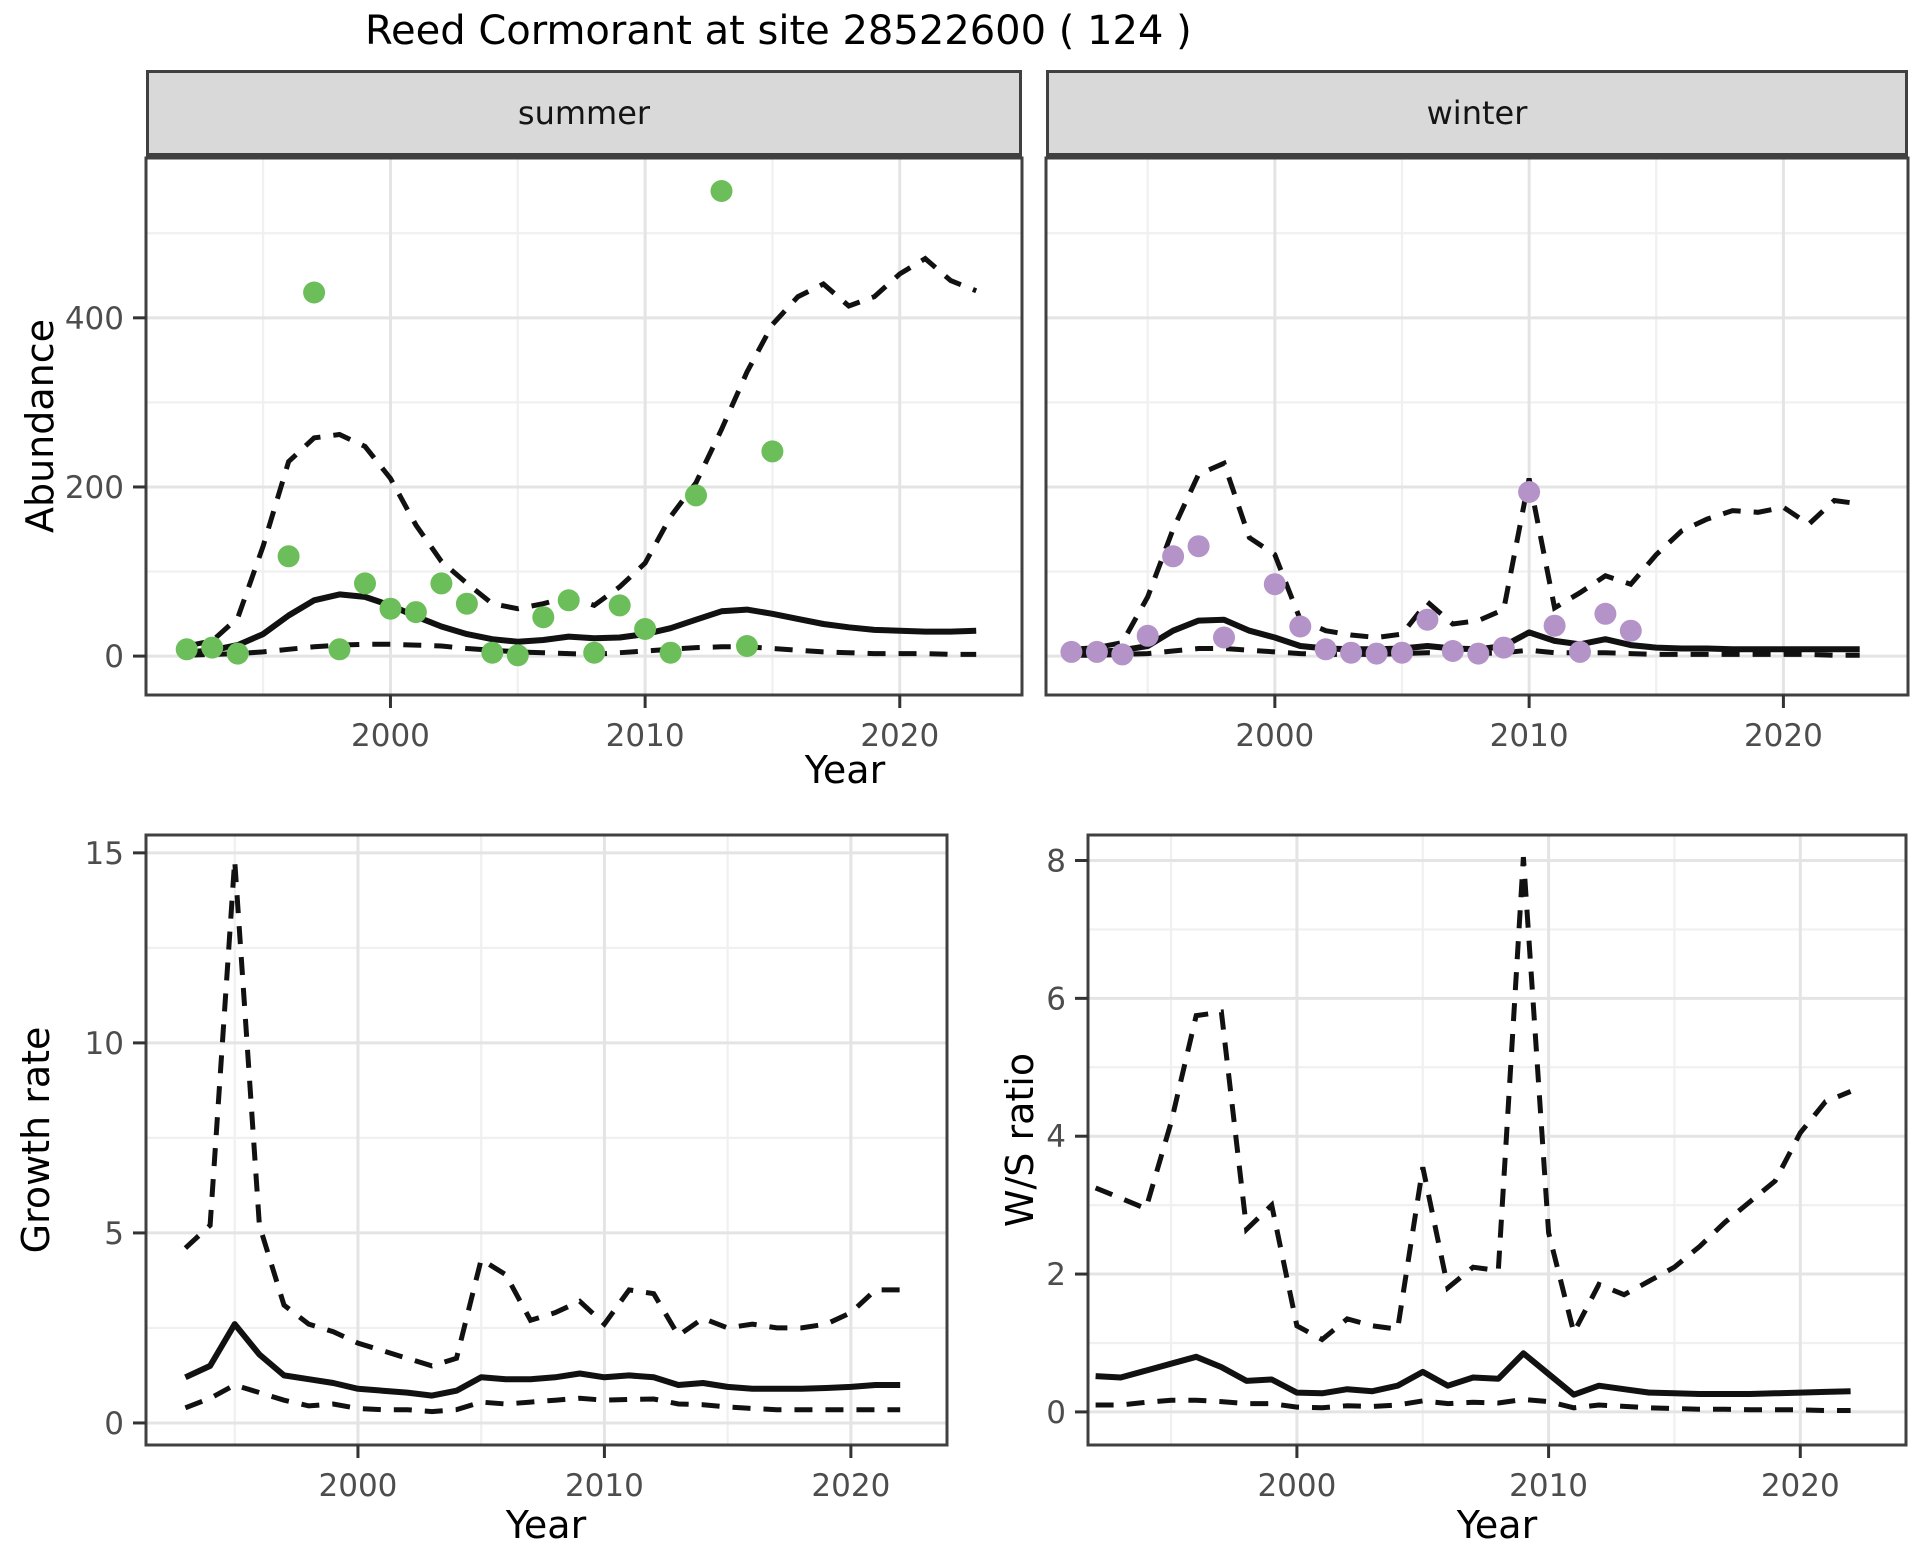 The width and height of the screenshot is (1920, 1560). I want to click on facet-strip-winter: winter, so click(1477, 114).